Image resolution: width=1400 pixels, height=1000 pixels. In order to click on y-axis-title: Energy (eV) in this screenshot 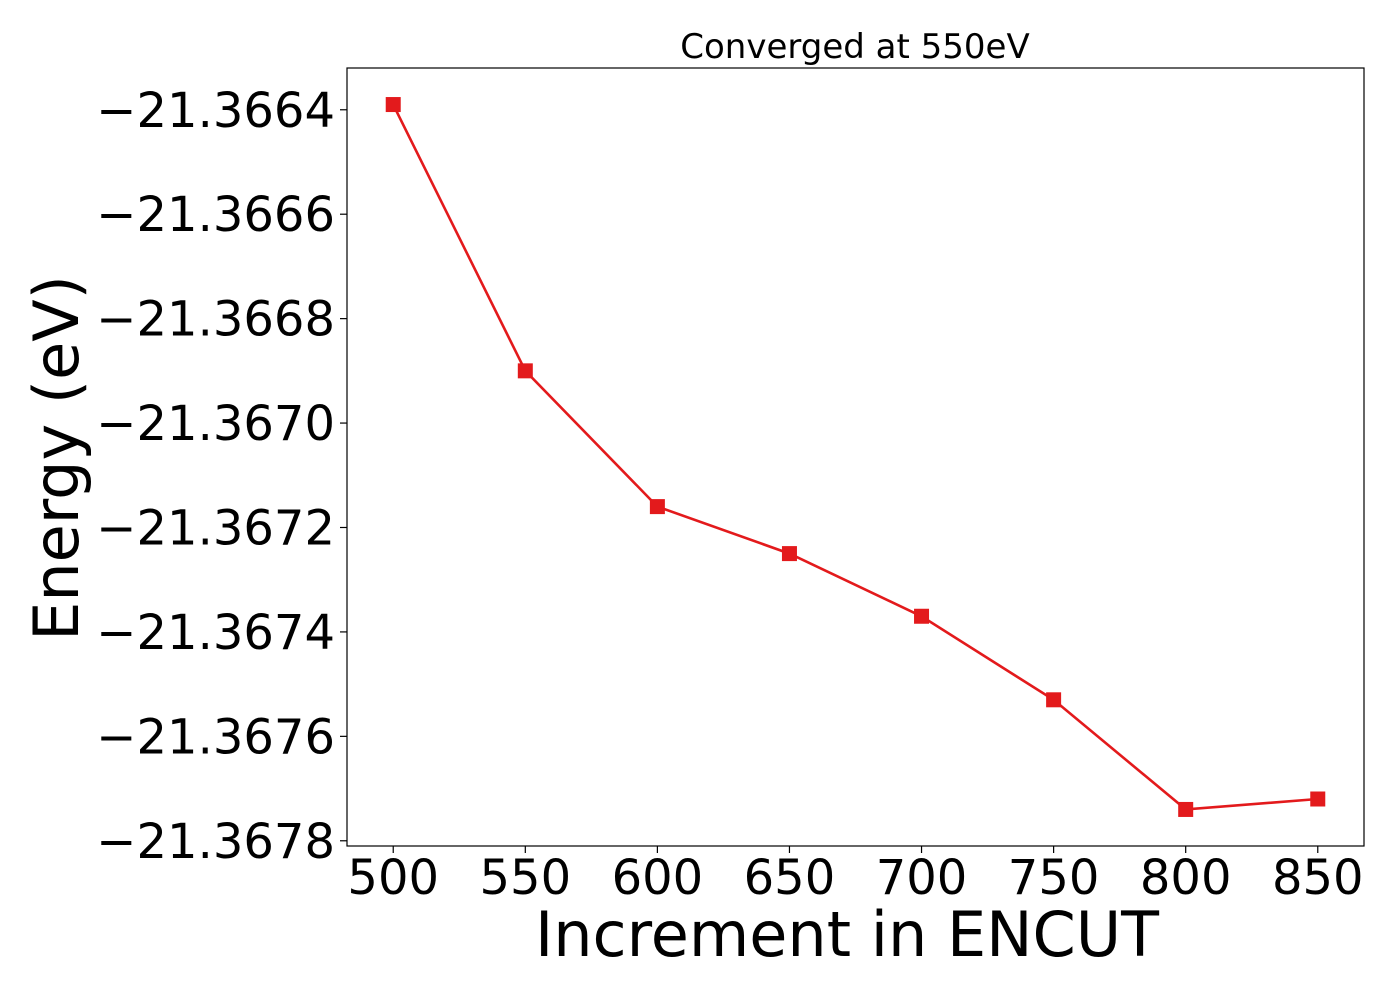, I will do `click(56, 458)`.